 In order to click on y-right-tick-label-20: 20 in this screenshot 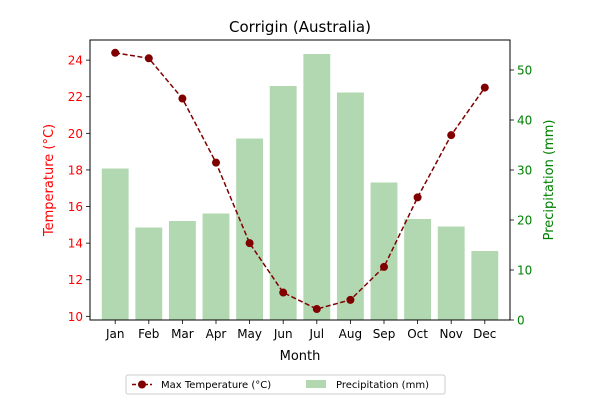, I will do `click(524, 221)`.